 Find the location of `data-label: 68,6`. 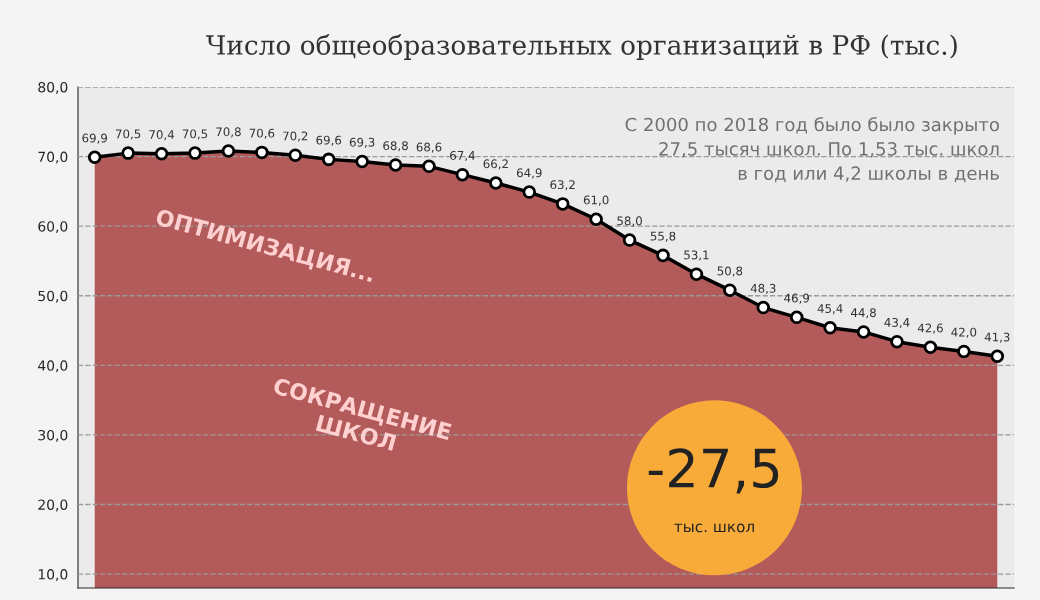

data-label: 68,6 is located at coordinates (429, 147).